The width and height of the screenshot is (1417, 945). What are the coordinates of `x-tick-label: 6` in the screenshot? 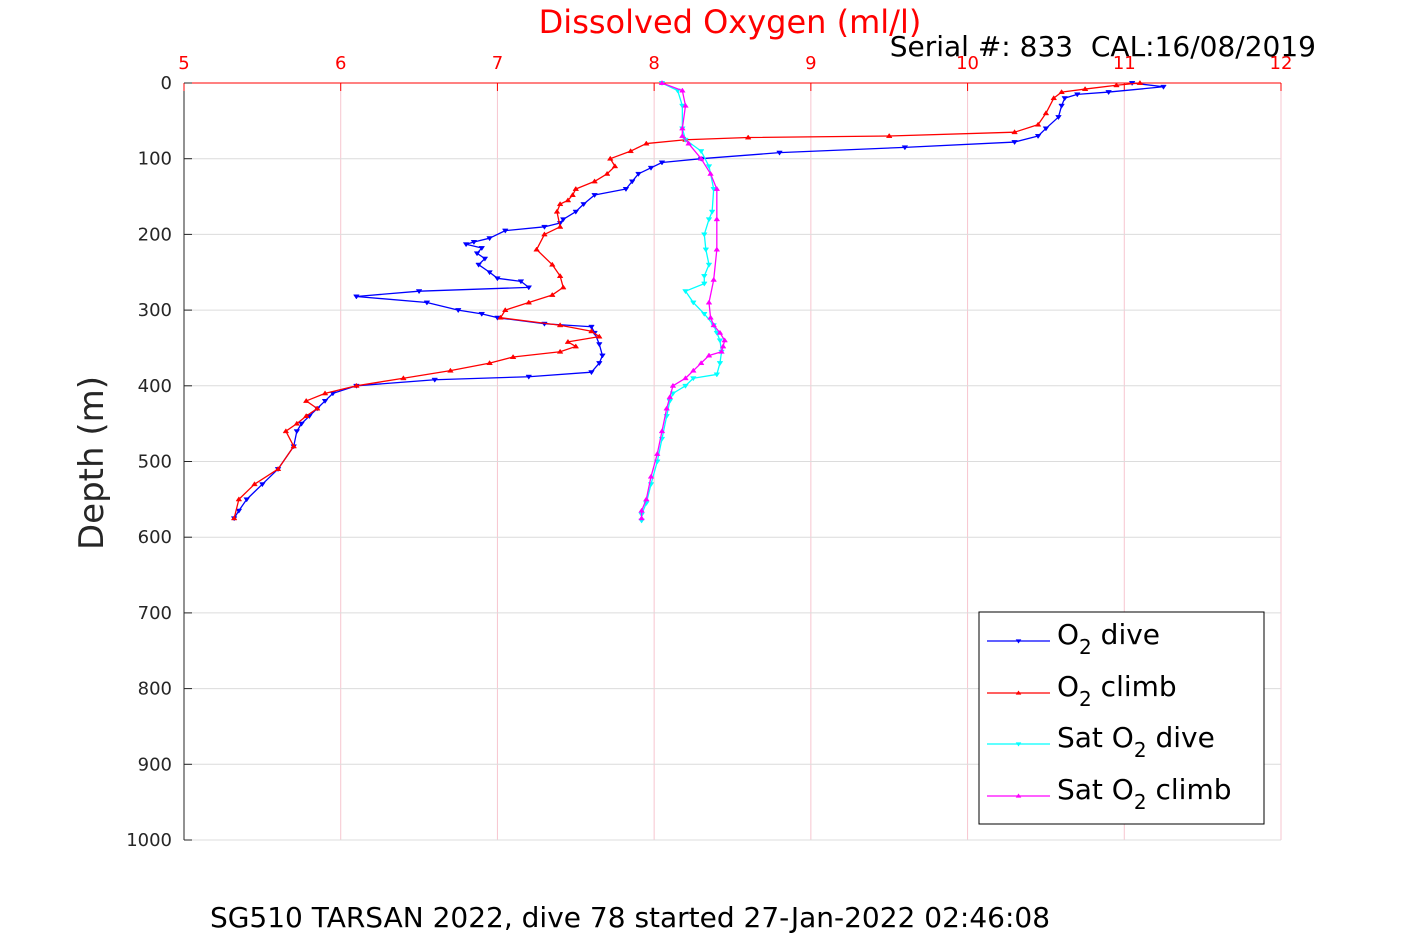 It's located at (340, 63).